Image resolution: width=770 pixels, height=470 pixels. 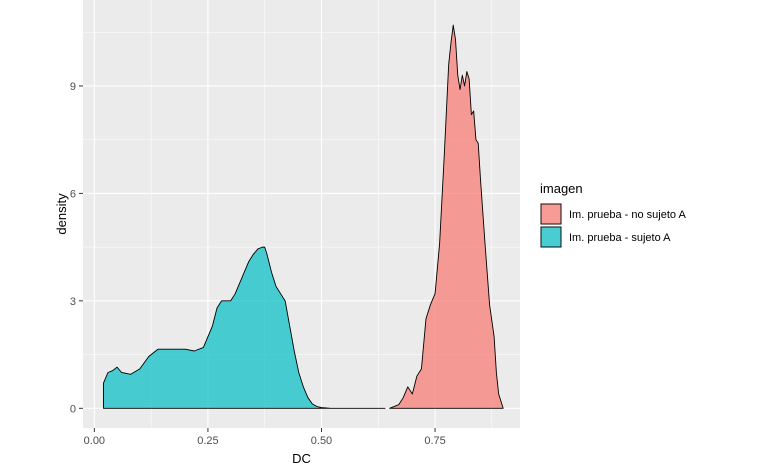 What do you see at coordinates (434, 441) in the screenshot?
I see `x-tick-label: 0.75` at bounding box center [434, 441].